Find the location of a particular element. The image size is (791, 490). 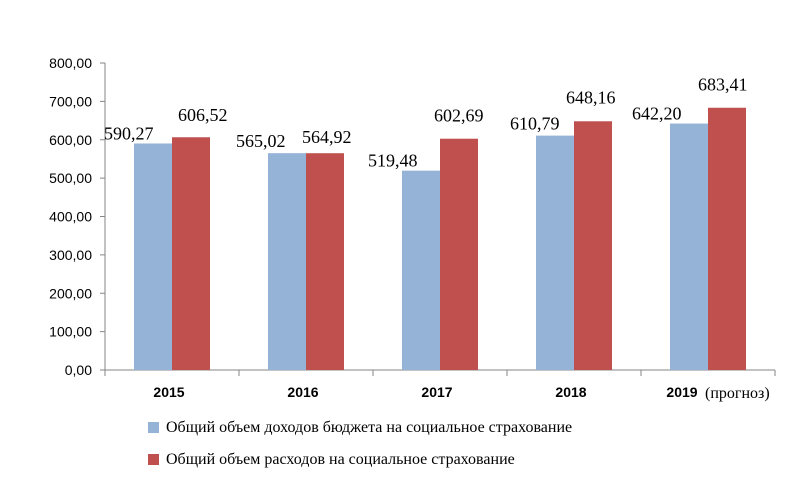

x-category-label: 2016 is located at coordinates (302, 392).